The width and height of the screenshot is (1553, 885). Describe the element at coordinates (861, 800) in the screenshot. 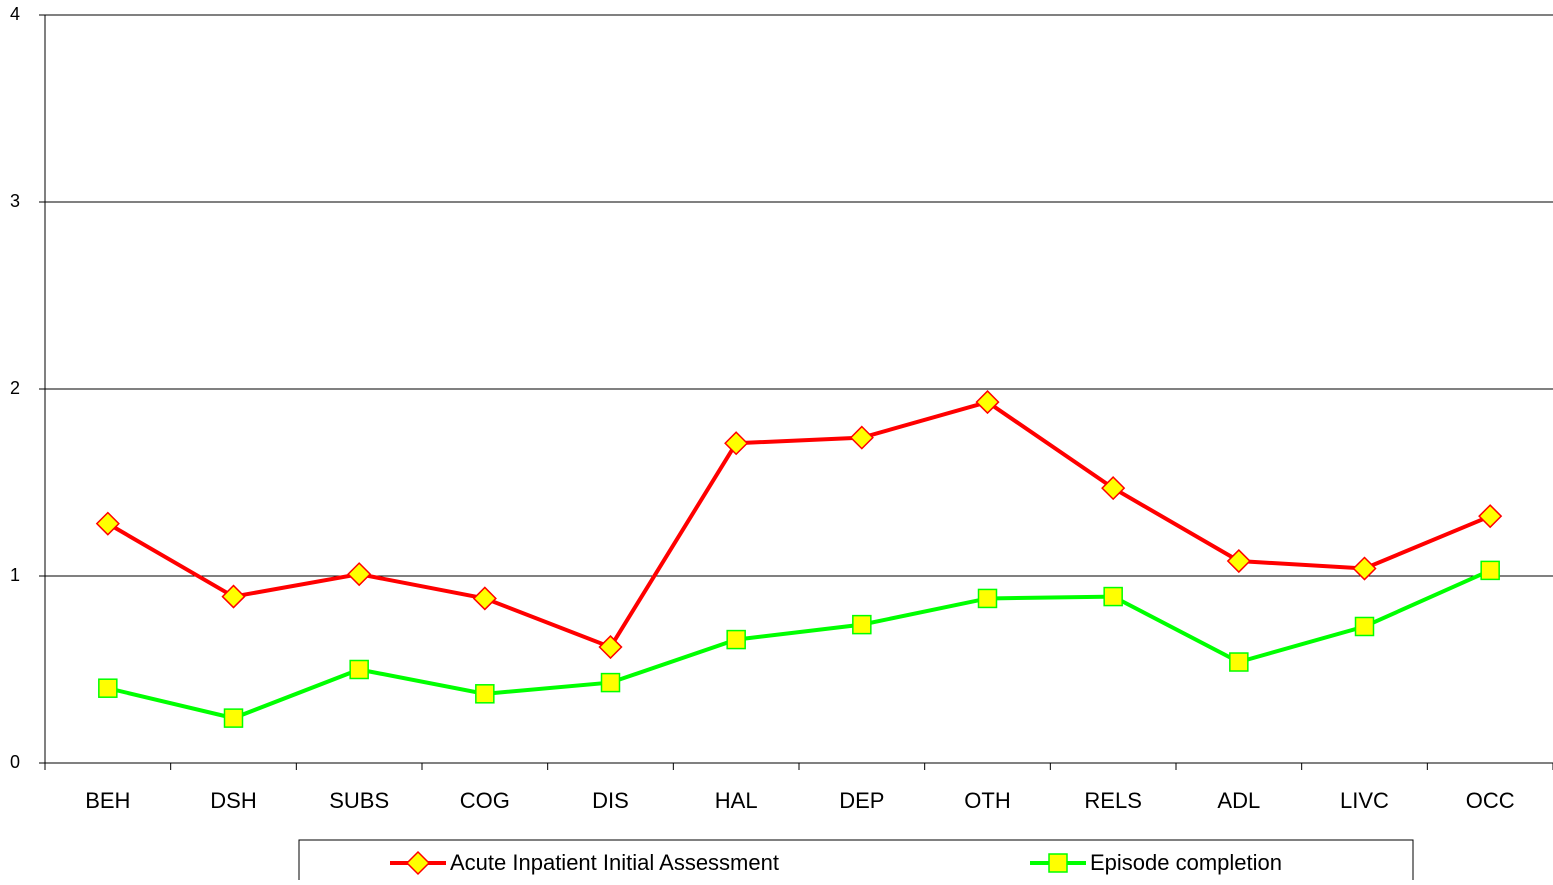

I see `x-tick-label: DEP` at that location.